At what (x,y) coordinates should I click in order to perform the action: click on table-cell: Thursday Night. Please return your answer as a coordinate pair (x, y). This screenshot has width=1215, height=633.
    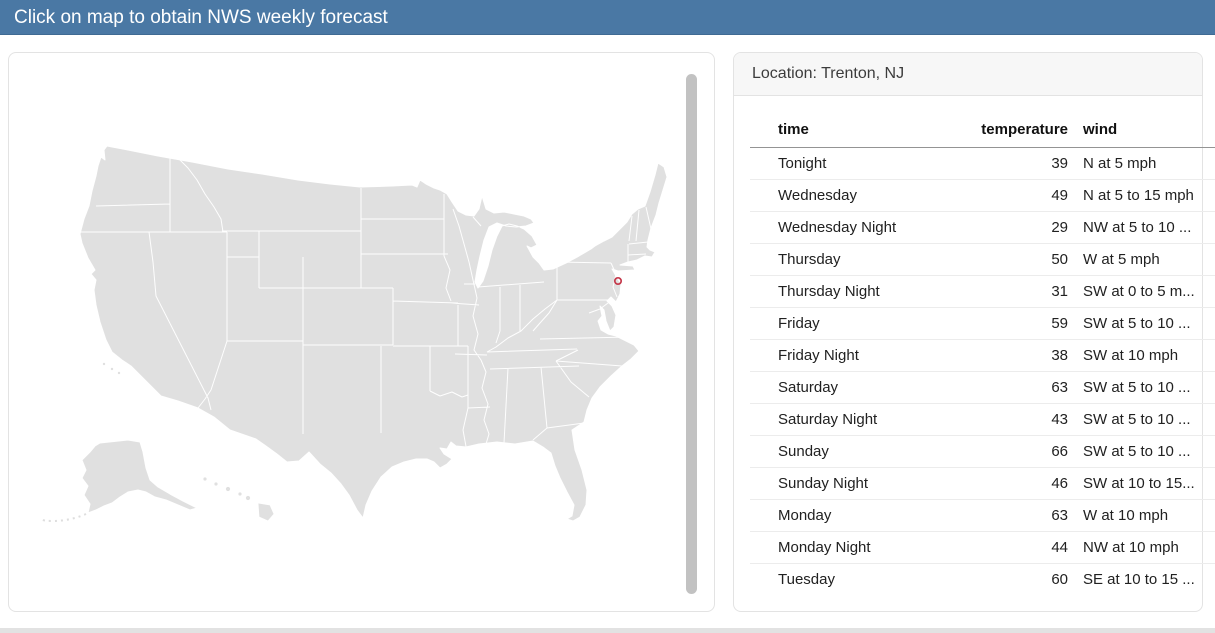
    Looking at the image, I should click on (864, 291).